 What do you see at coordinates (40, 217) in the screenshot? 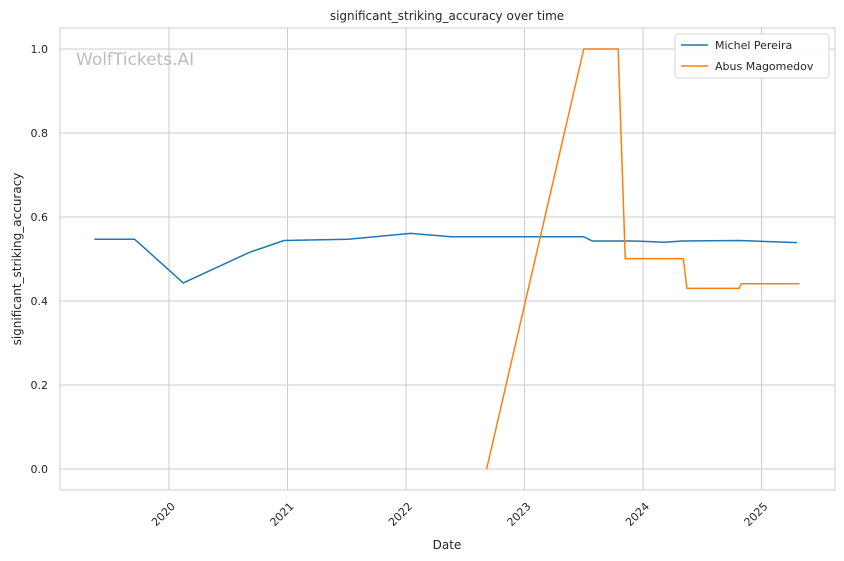
I see `y-tick-label: 0.6` at bounding box center [40, 217].